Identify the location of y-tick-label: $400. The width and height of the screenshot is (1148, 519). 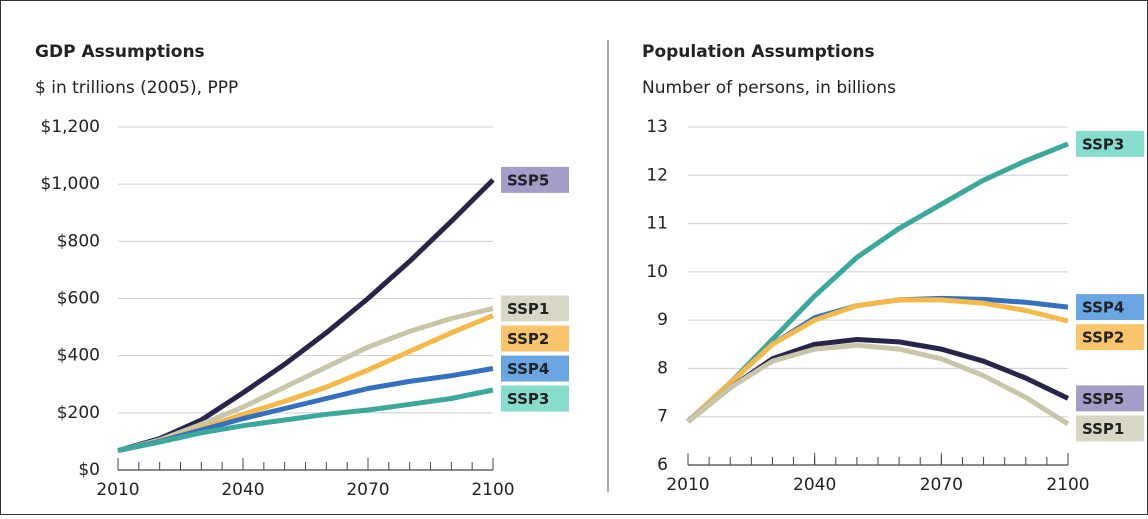
(78, 356).